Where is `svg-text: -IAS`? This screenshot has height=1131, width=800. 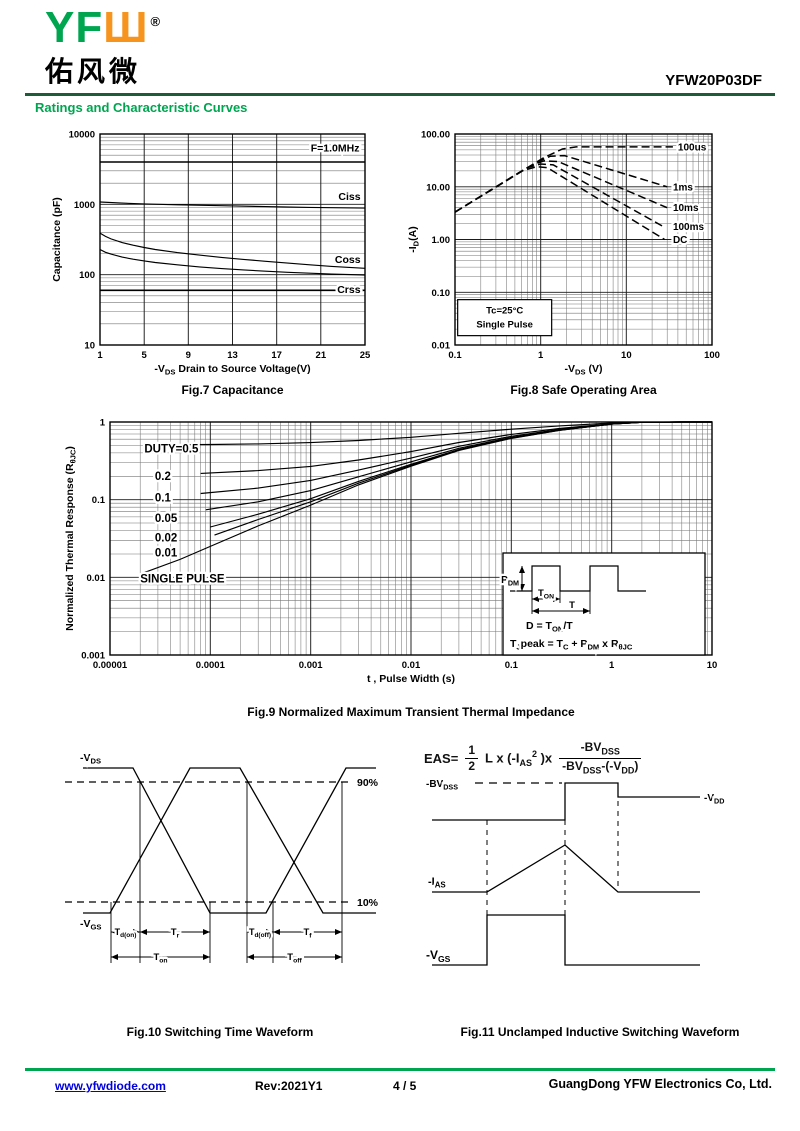
svg-text: -IAS is located at coordinates (437, 883).